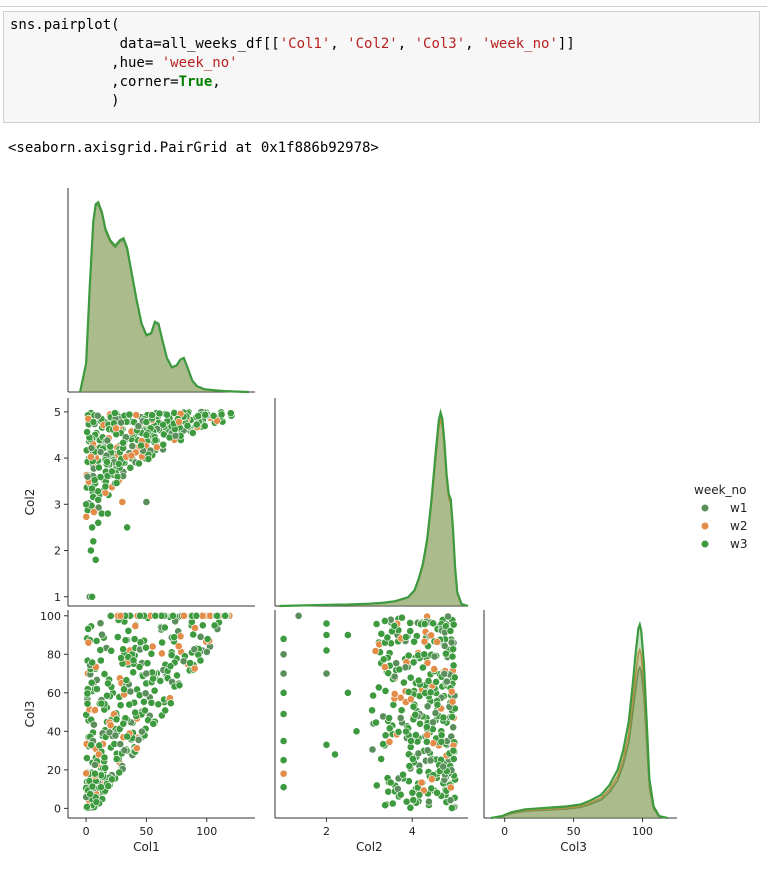  I want to click on legend-label-w1: w1, so click(738, 508).